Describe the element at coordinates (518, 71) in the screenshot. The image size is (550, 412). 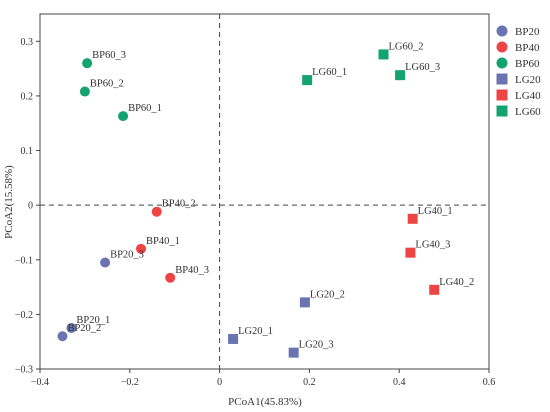
I see `legend: BP20 BP40 BP60 LG20 LG40 LG60` at that location.